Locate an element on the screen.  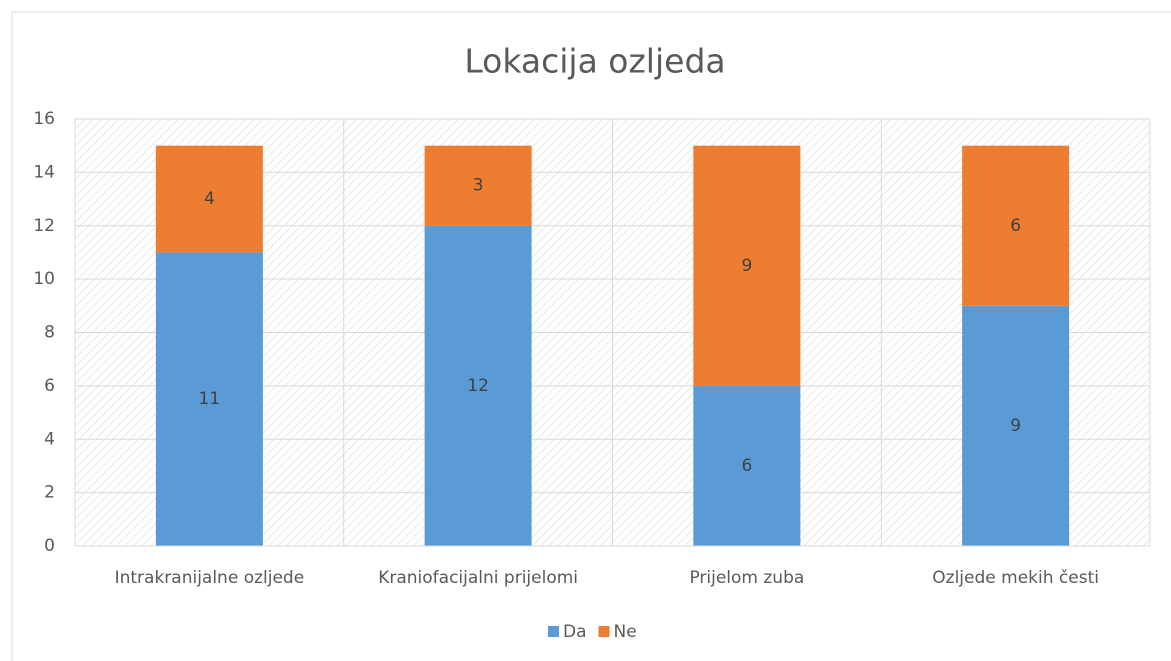
legend-label: Ne is located at coordinates (625, 632).